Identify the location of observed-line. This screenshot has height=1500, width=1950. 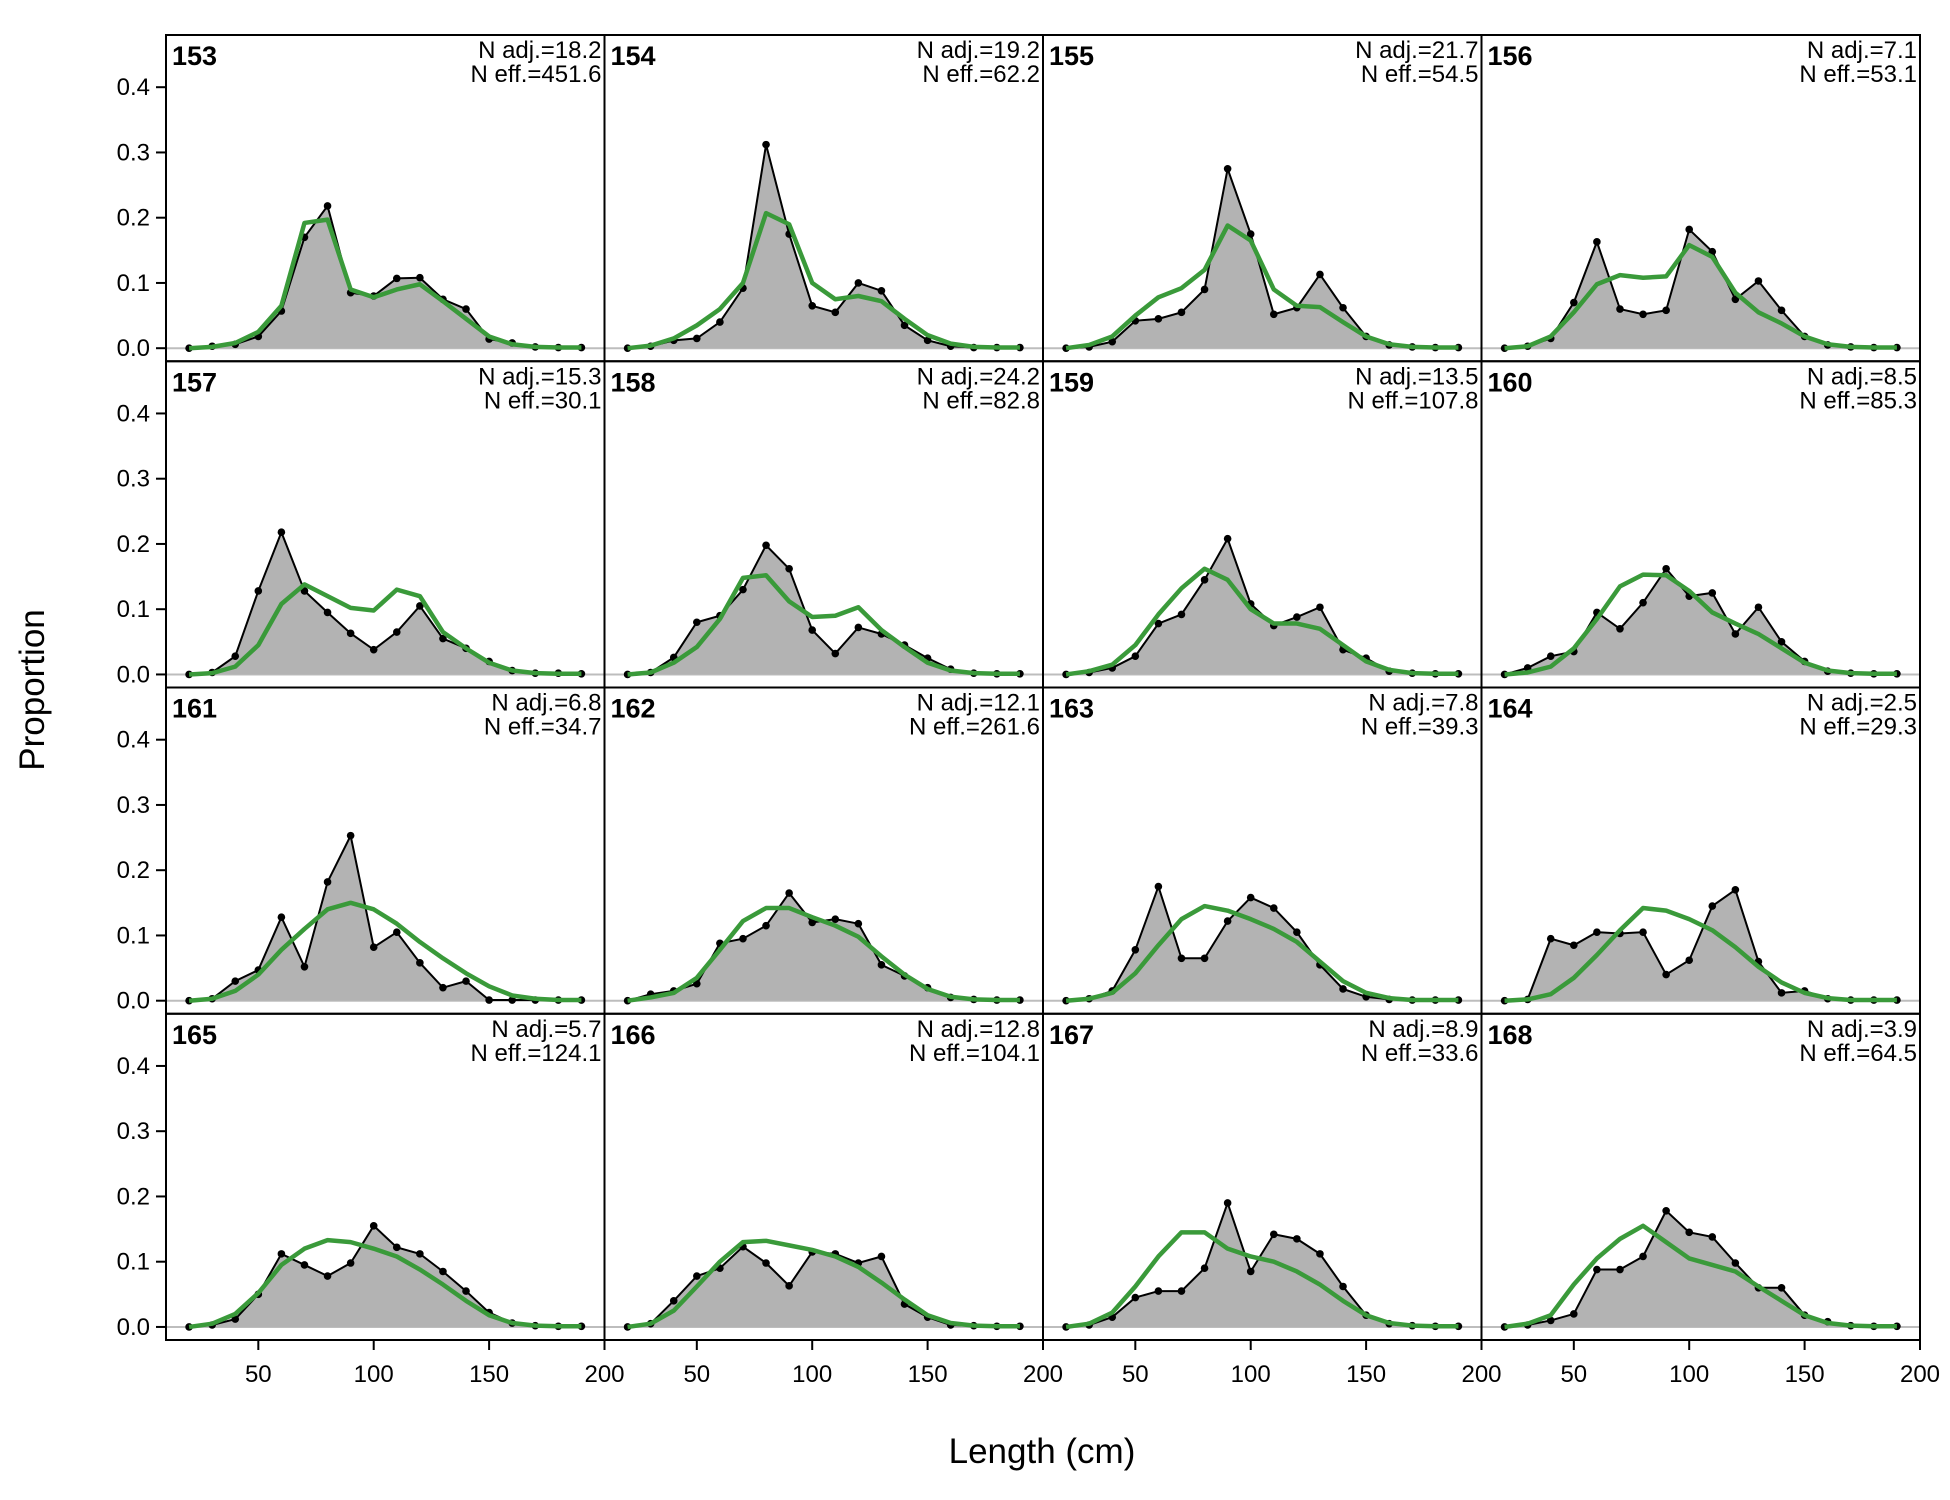
(385, 917).